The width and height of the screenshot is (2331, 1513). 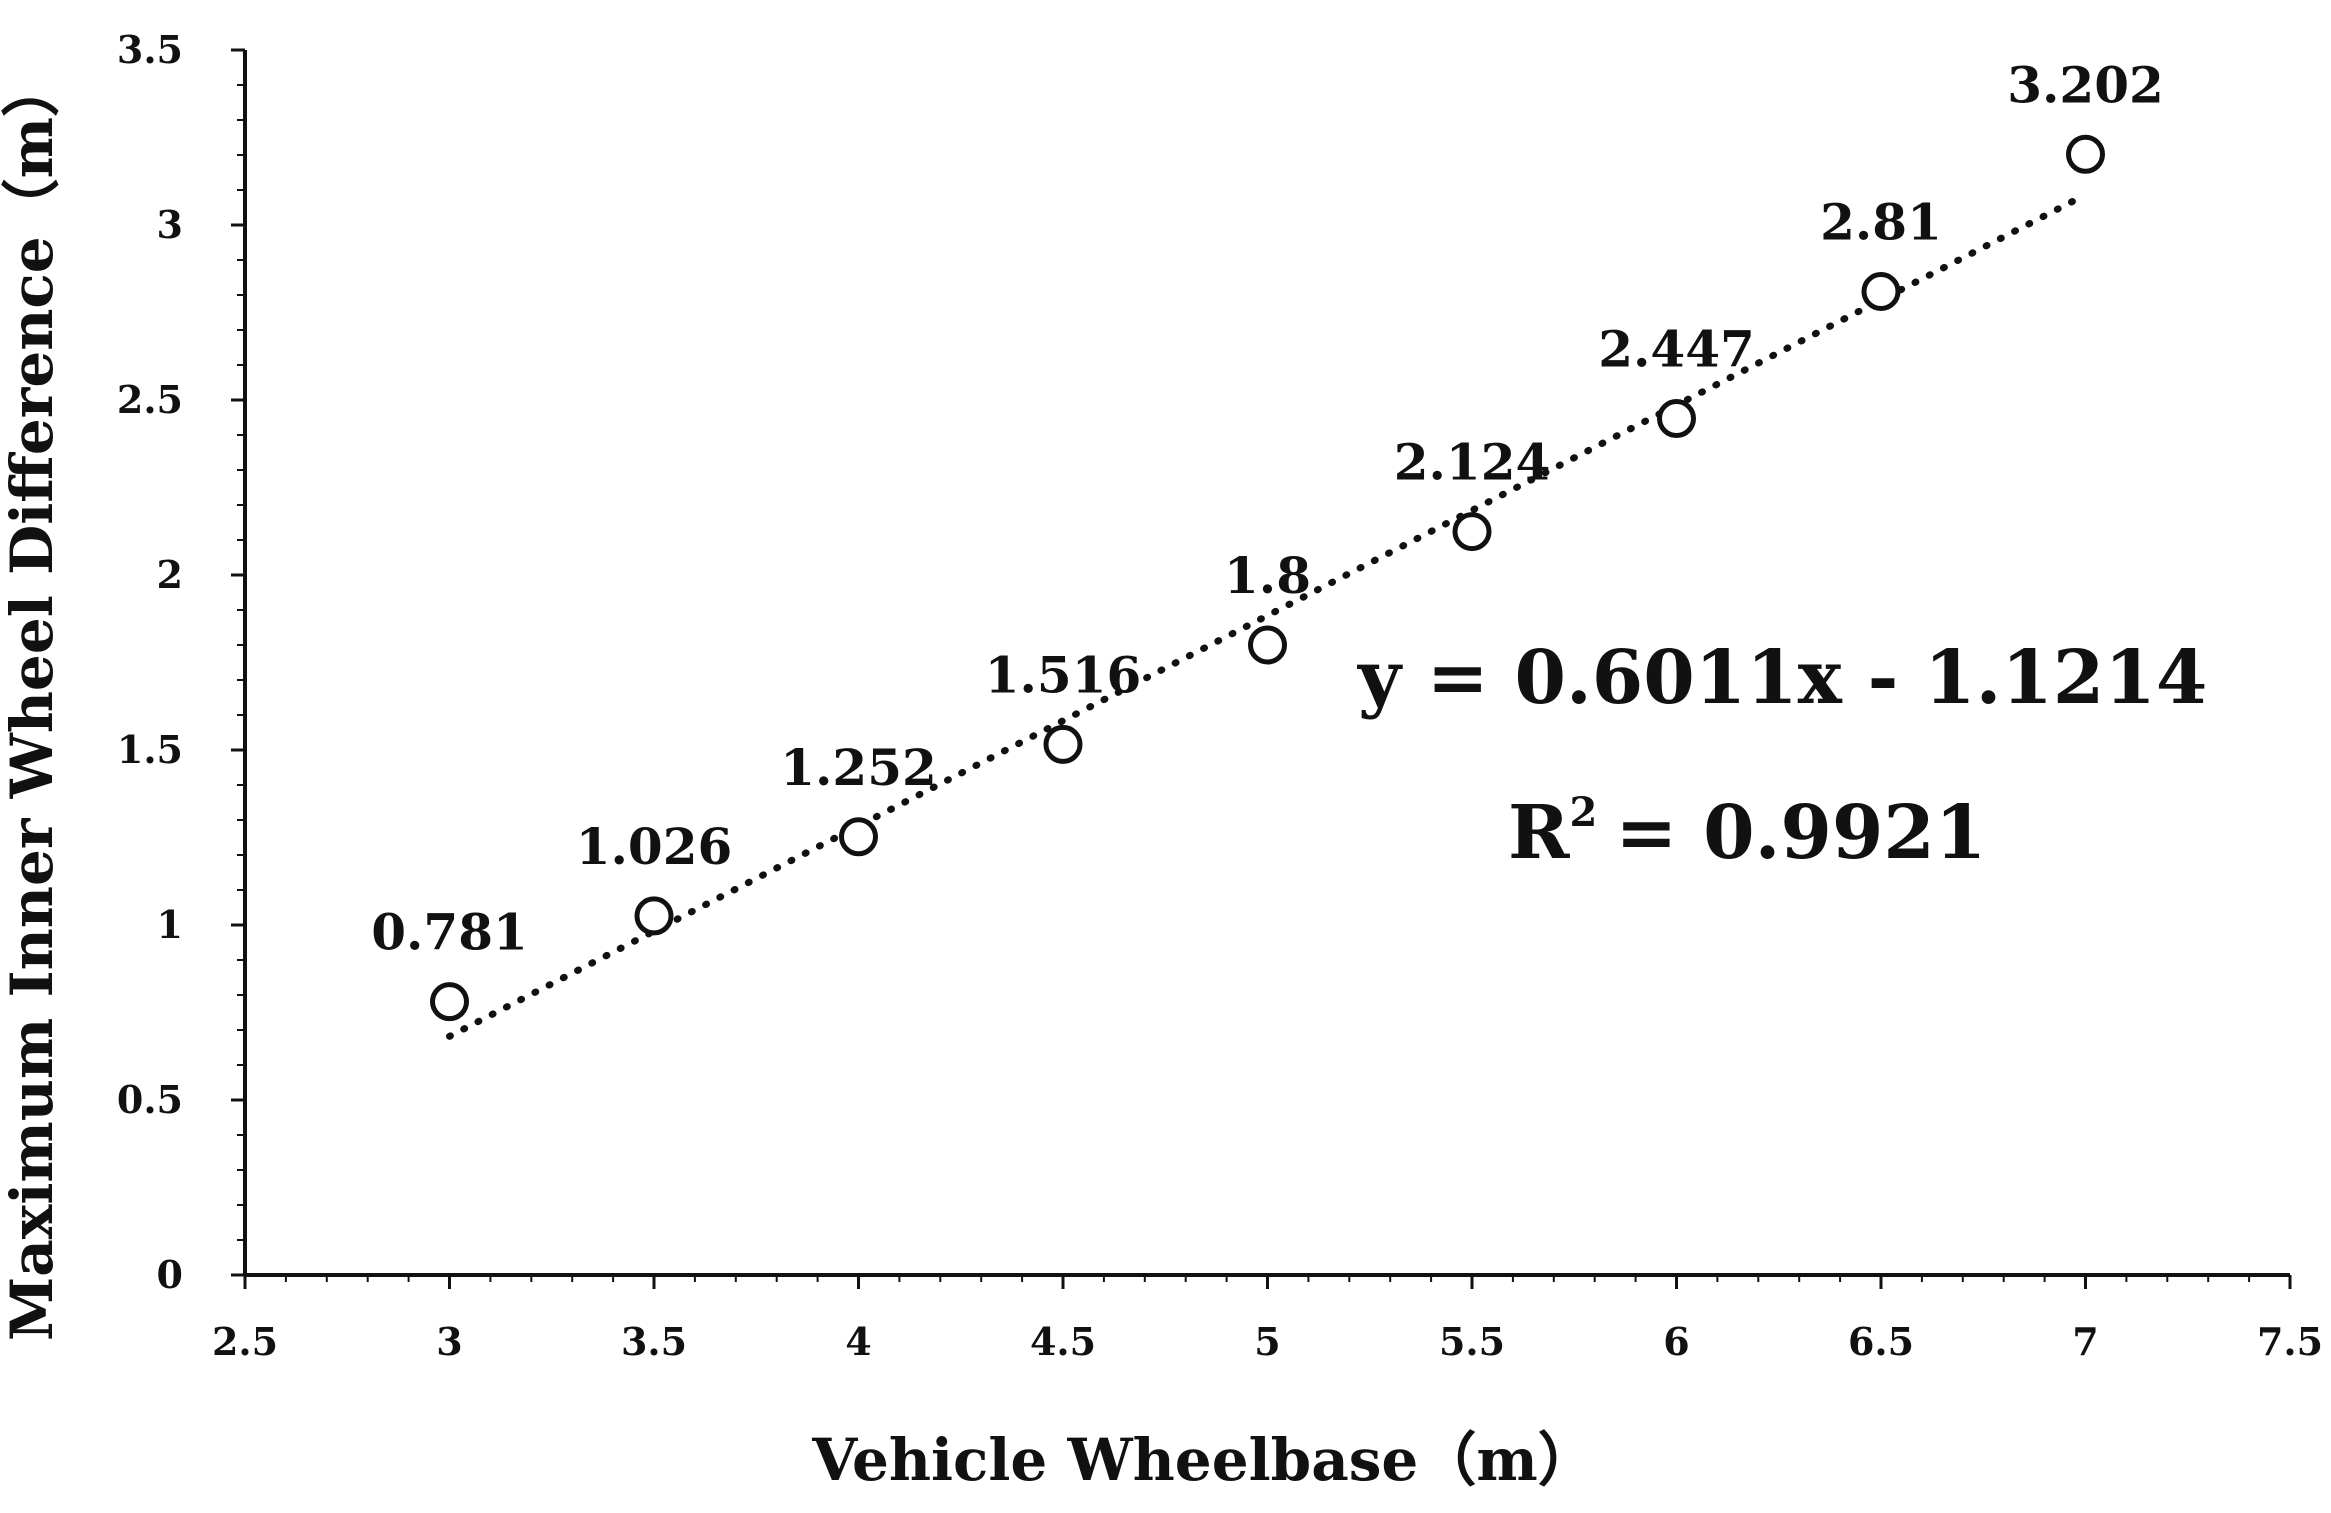 What do you see at coordinates (170, 224) in the screenshot?
I see `y-tick-label: 3` at bounding box center [170, 224].